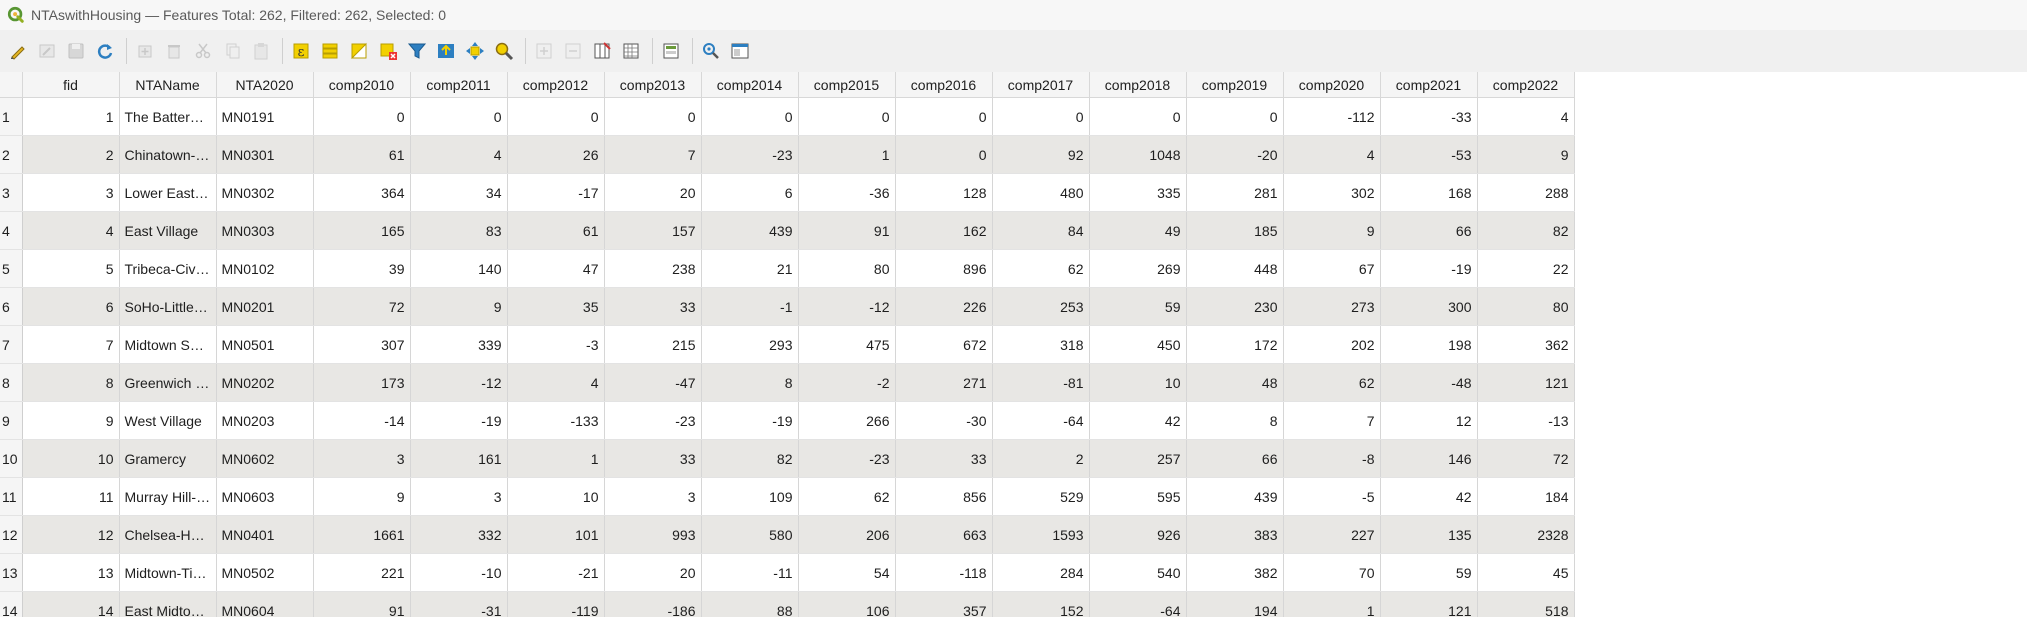  I want to click on invert-selection-button, so click(359, 51).